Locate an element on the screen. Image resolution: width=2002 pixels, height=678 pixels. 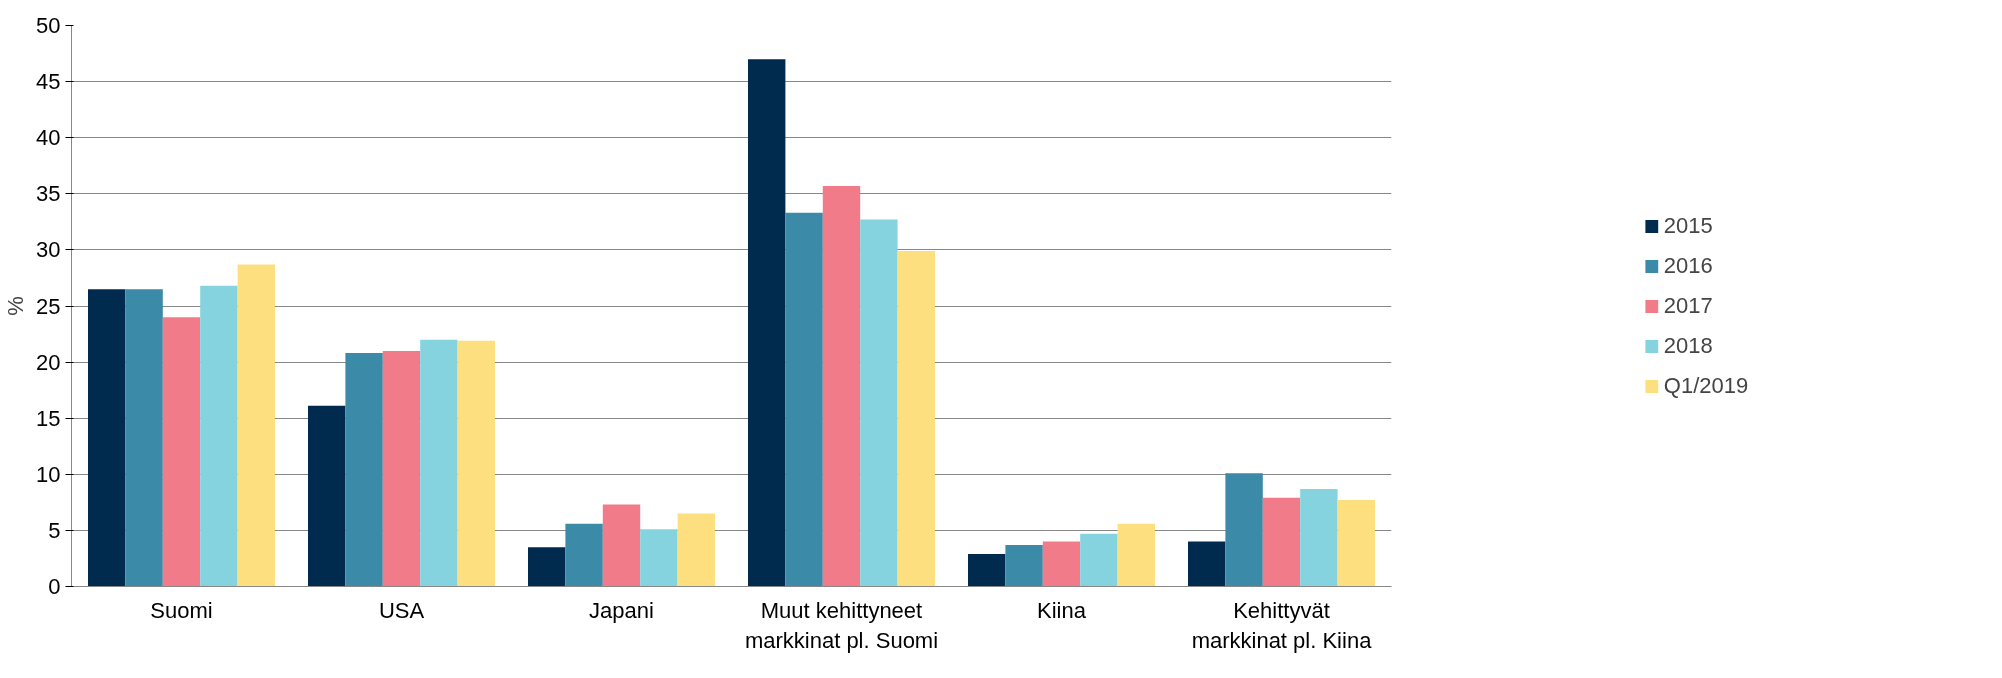
legend-label: Q1/2019 is located at coordinates (1706, 385).